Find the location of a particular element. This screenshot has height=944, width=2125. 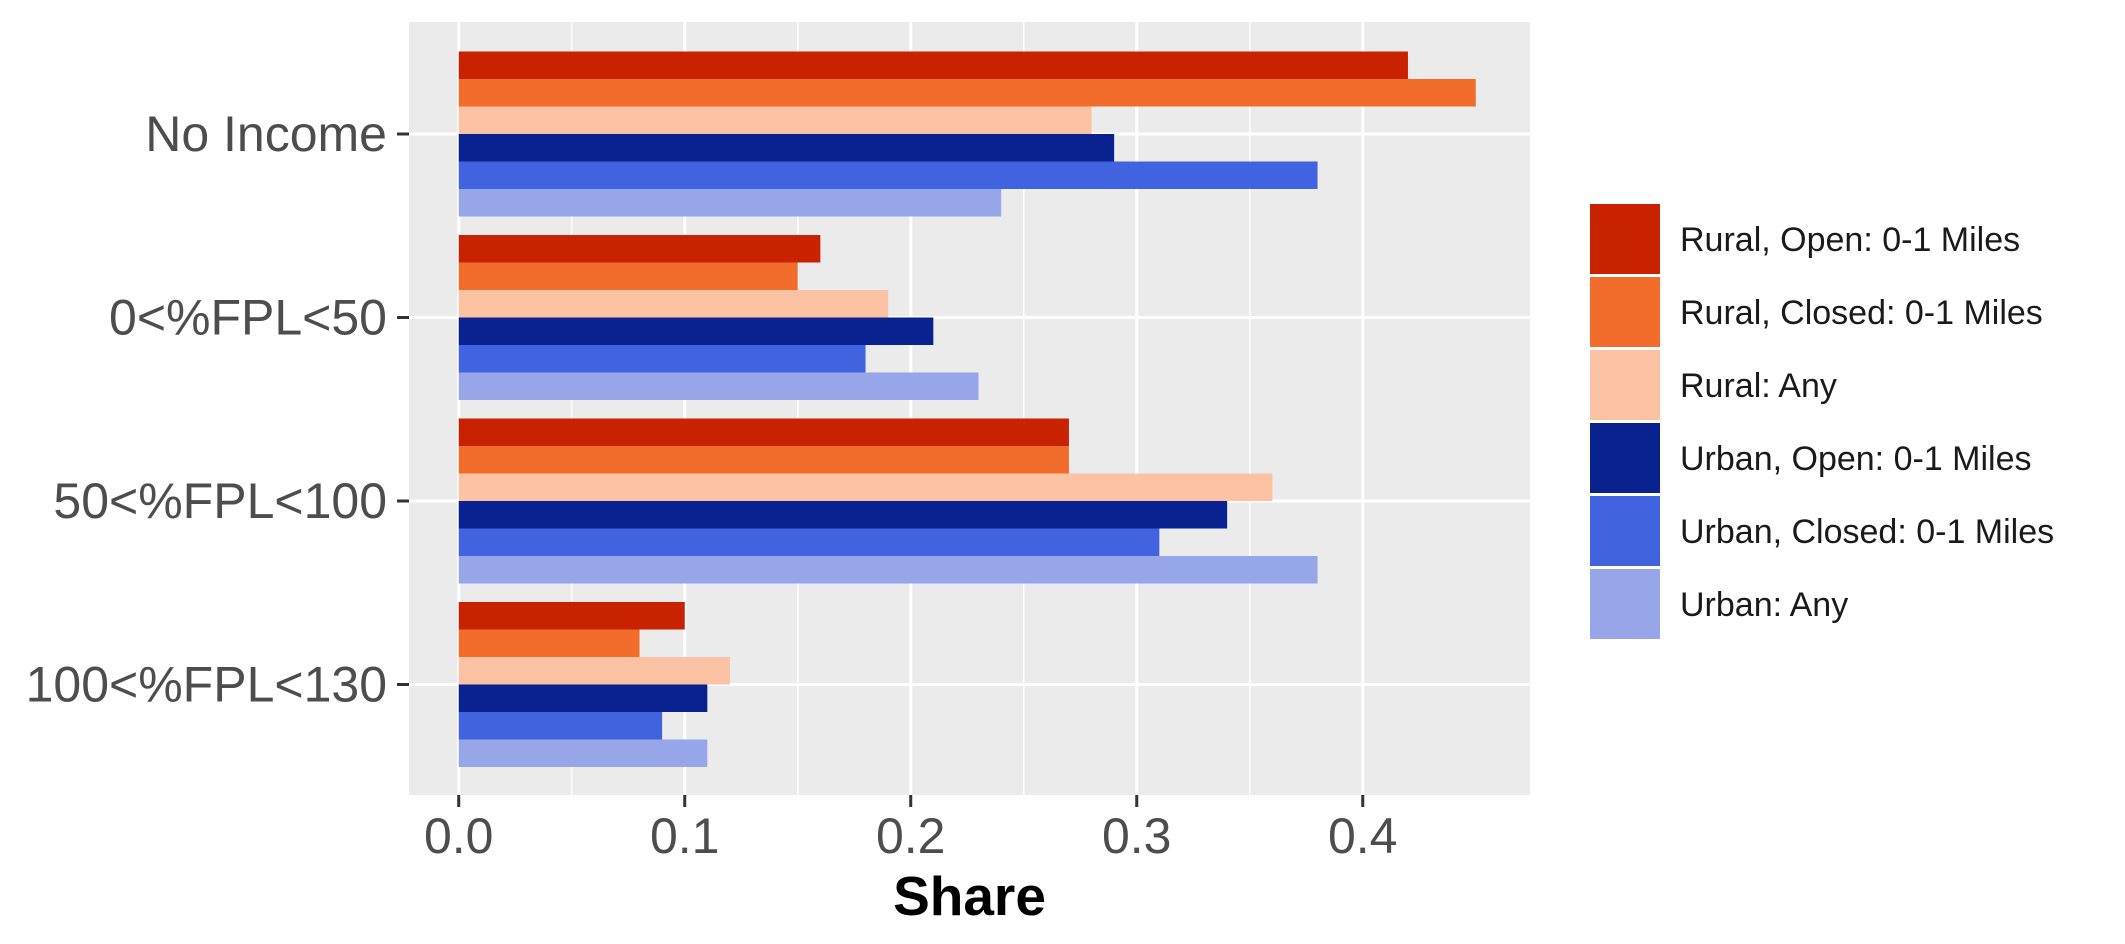

legend-label: Urban, Closed: 0-1 Miles is located at coordinates (1867, 532).